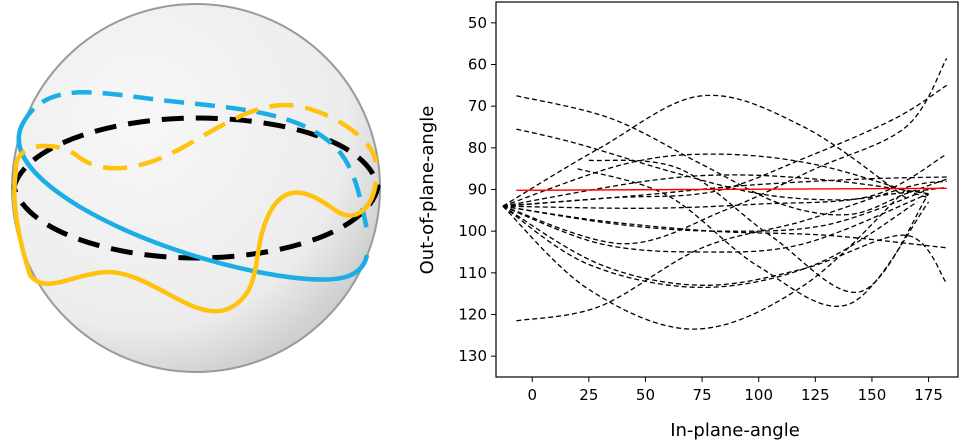 Image resolution: width=973 pixels, height=444 pixels. I want to click on sphere-curve-black, so click(196, 188).